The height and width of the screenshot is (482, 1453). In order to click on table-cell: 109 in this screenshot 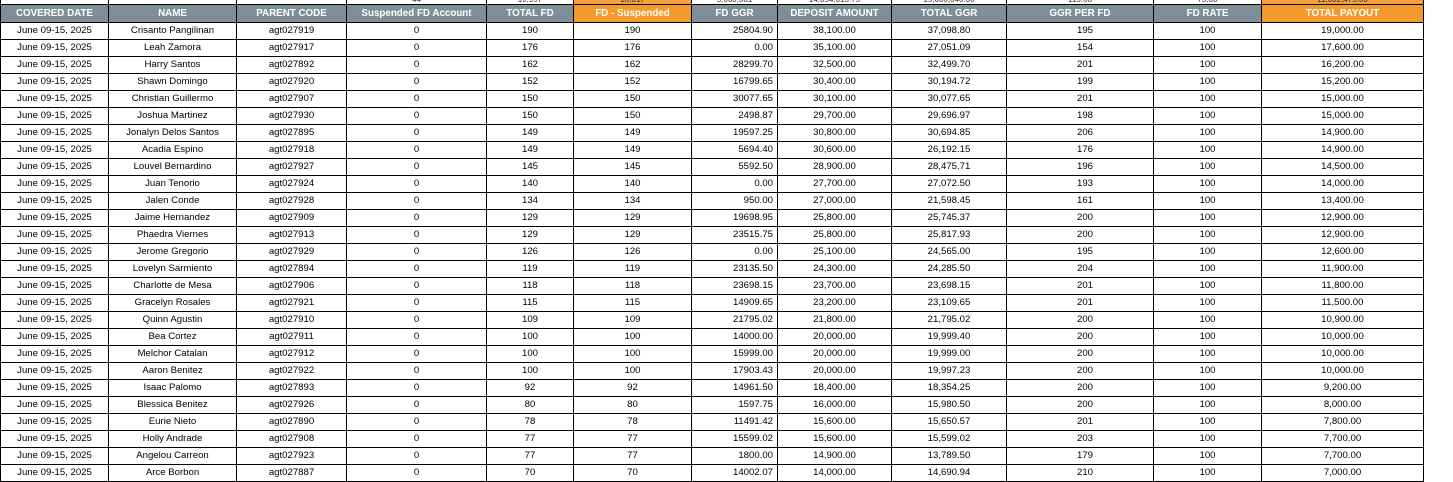, I will do `click(530, 320)`.